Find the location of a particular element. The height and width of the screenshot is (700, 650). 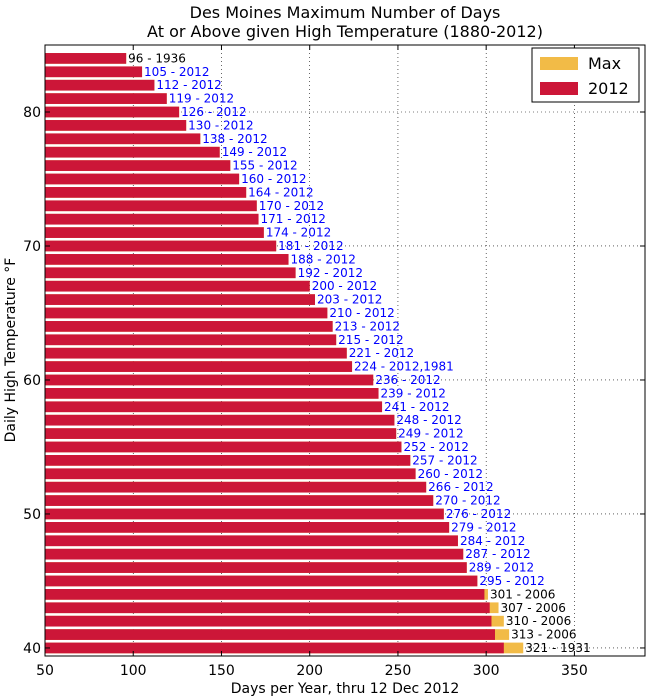

bar-data-label: 213 - 2012 is located at coordinates (367, 326).